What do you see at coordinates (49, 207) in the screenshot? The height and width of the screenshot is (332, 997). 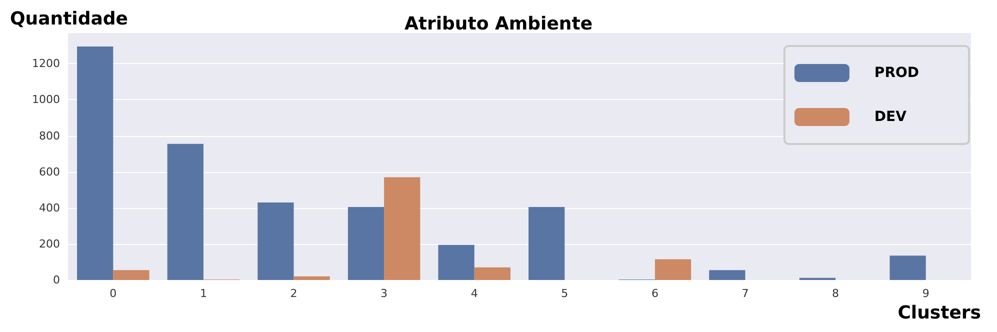 I see `y-tick-label: 400` at bounding box center [49, 207].